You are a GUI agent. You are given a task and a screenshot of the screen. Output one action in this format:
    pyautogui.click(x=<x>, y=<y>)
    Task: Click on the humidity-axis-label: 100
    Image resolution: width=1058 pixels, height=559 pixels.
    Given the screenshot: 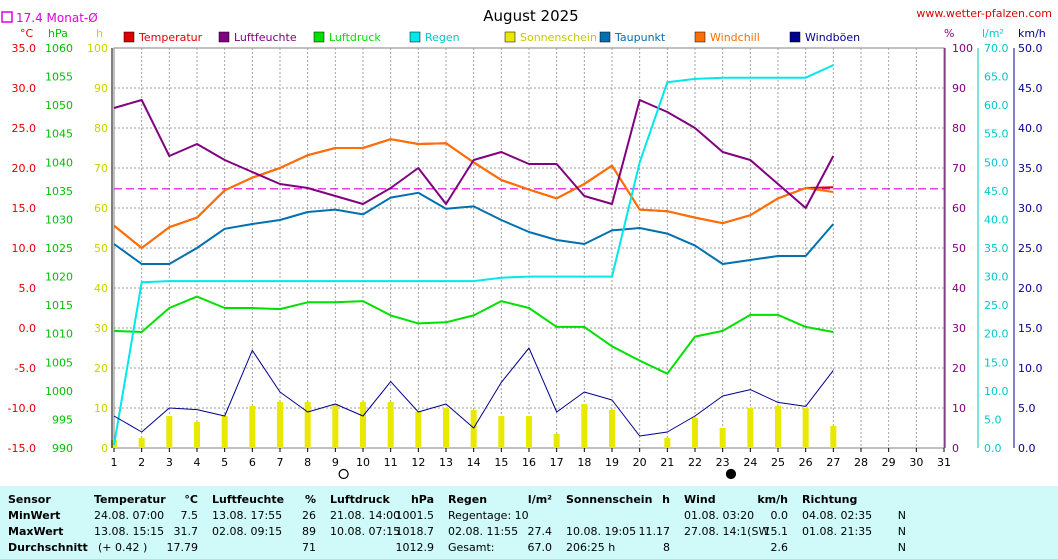 What is the action you would take?
    pyautogui.click(x=962, y=48)
    